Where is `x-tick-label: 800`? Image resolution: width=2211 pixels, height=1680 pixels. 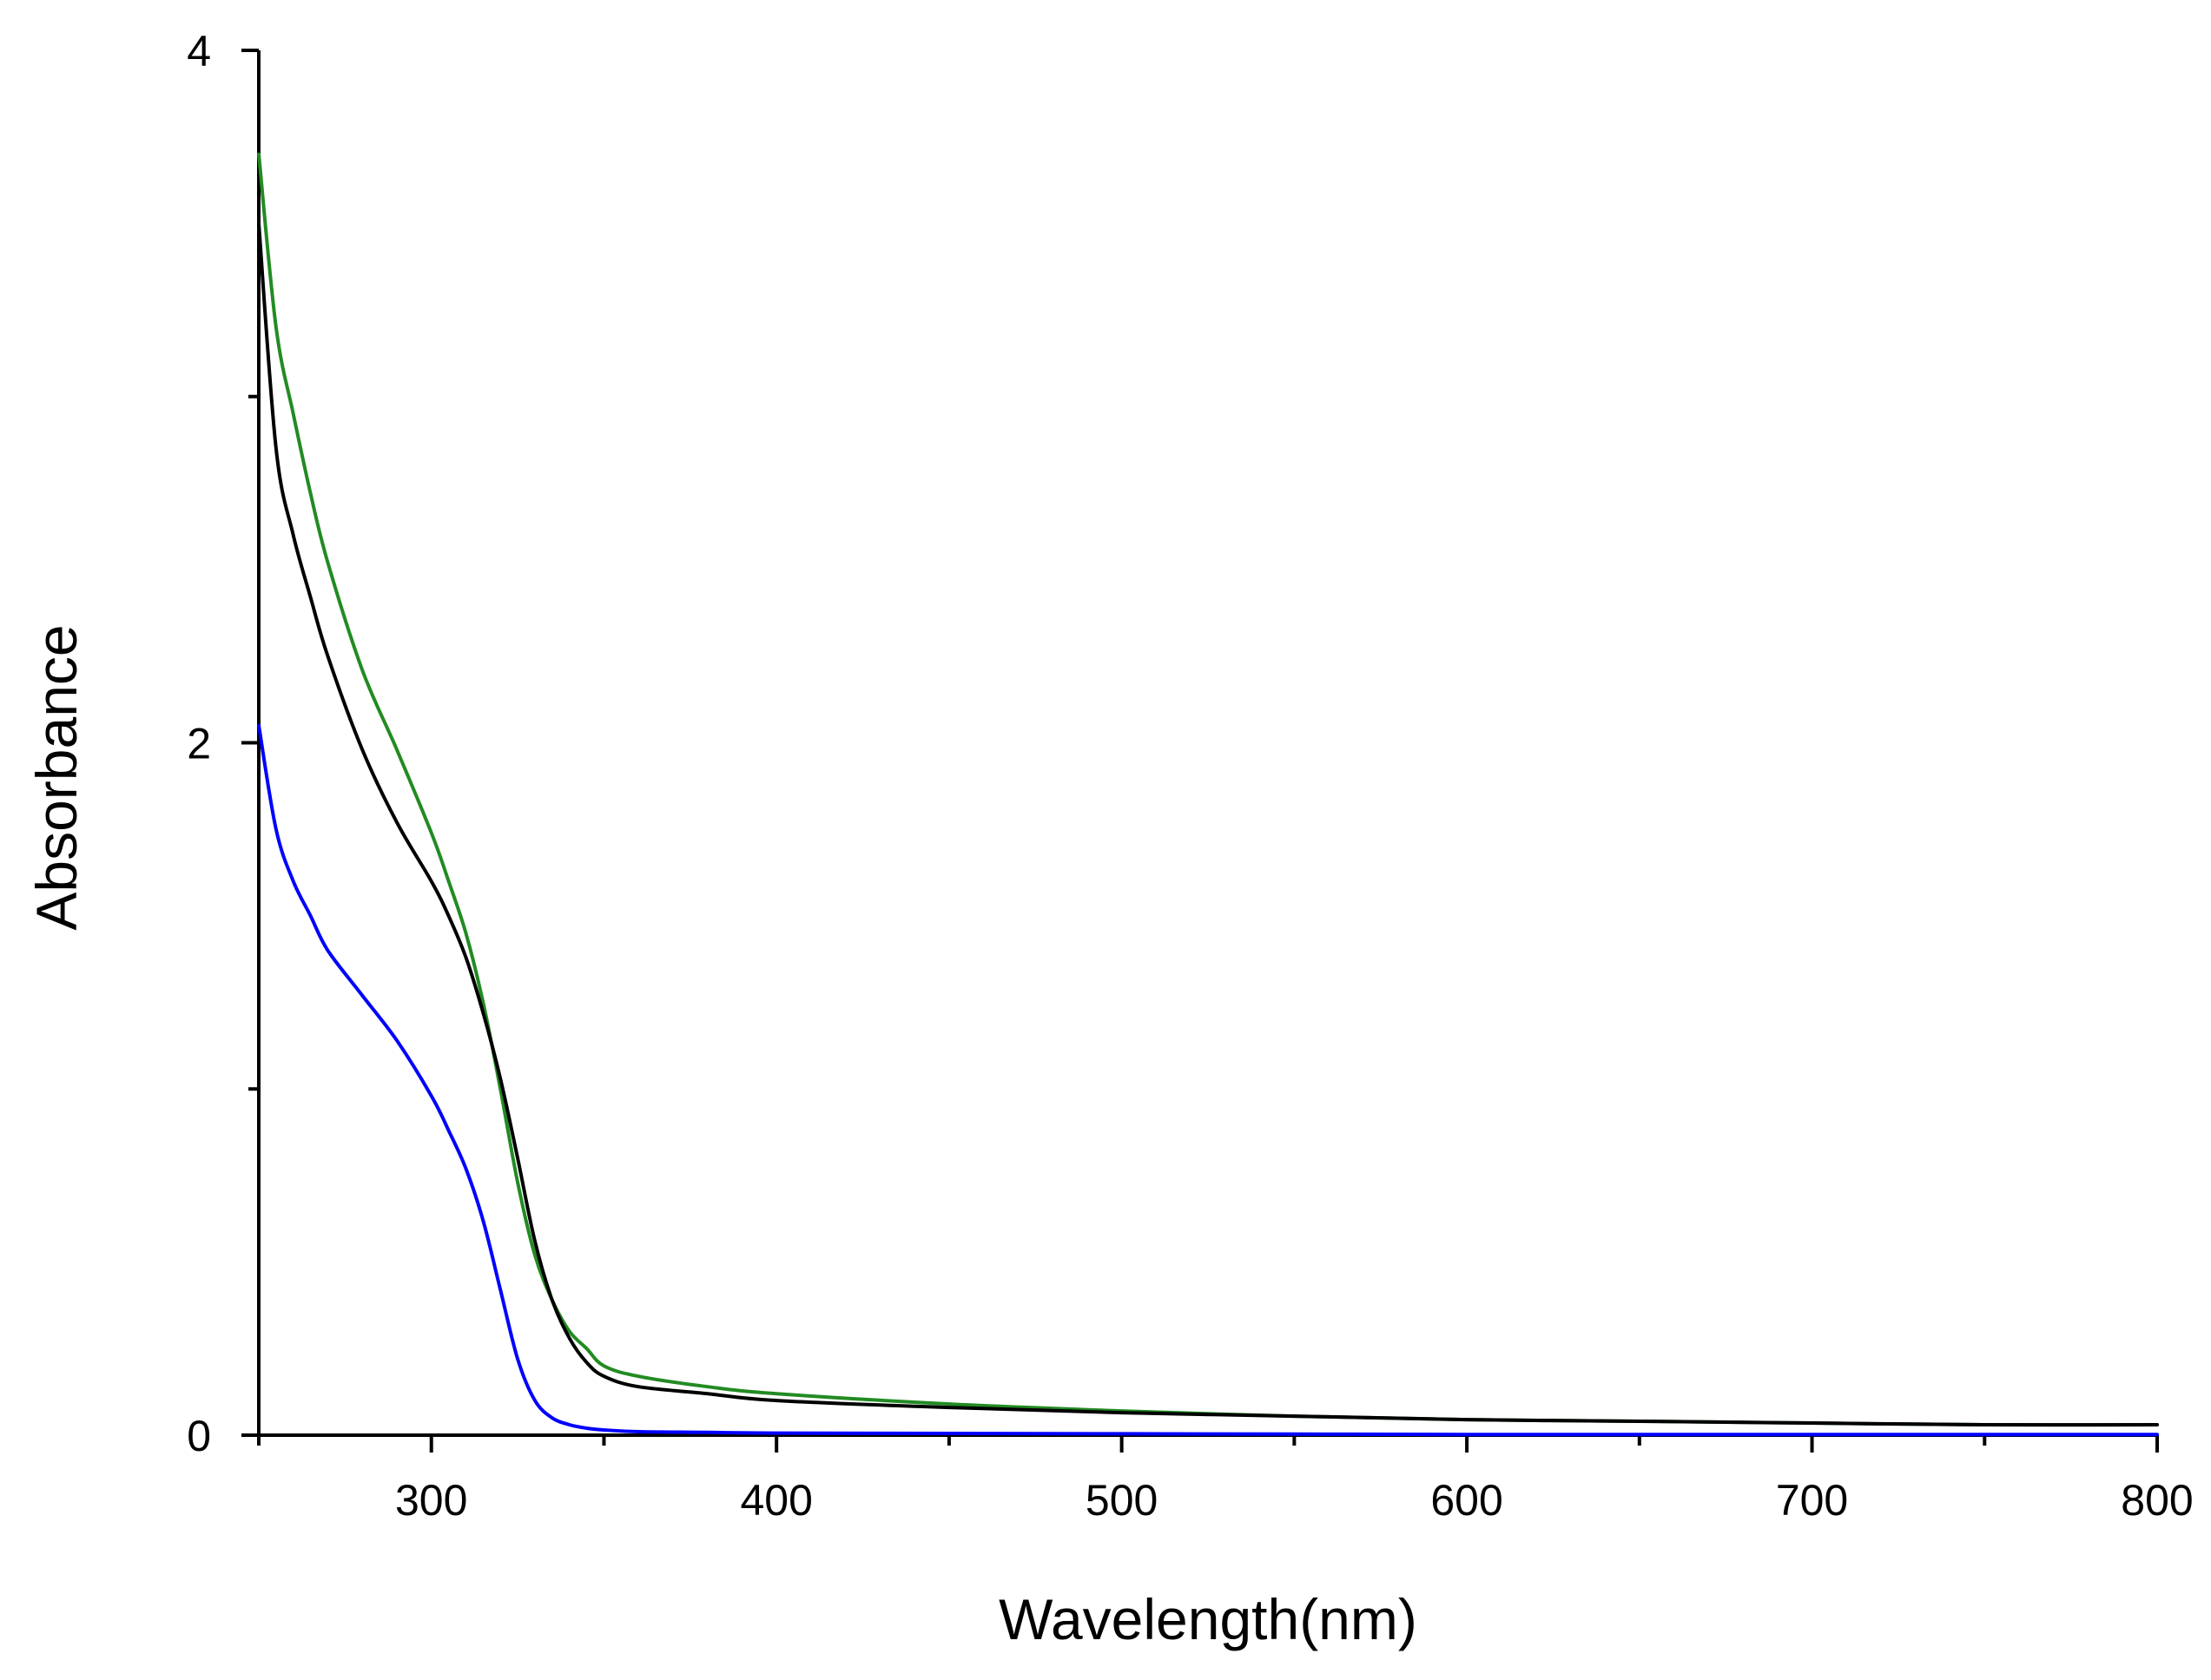 x-tick-label: 800 is located at coordinates (2157, 1500).